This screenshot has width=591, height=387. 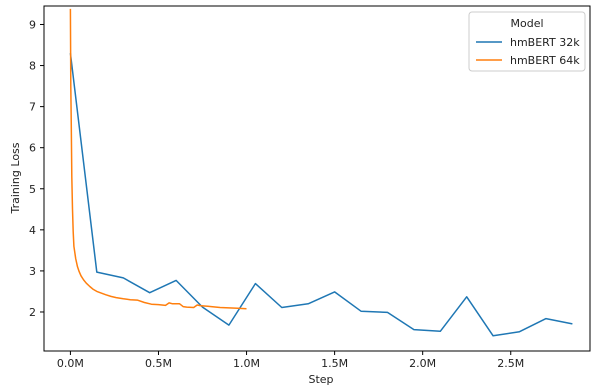 What do you see at coordinates (545, 60) in the screenshot?
I see `legend-label-hmbert-64k: hmBERT 64k` at bounding box center [545, 60].